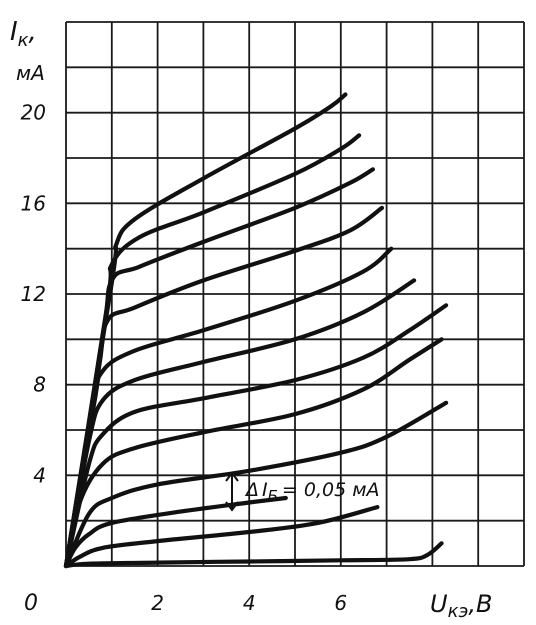  What do you see at coordinates (33, 113) in the screenshot?
I see `y-tick-label: 20` at bounding box center [33, 113].